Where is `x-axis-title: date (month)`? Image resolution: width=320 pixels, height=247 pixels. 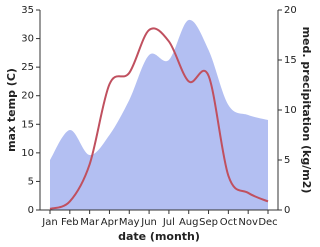 x-axis-title: date (month) is located at coordinates (159, 236).